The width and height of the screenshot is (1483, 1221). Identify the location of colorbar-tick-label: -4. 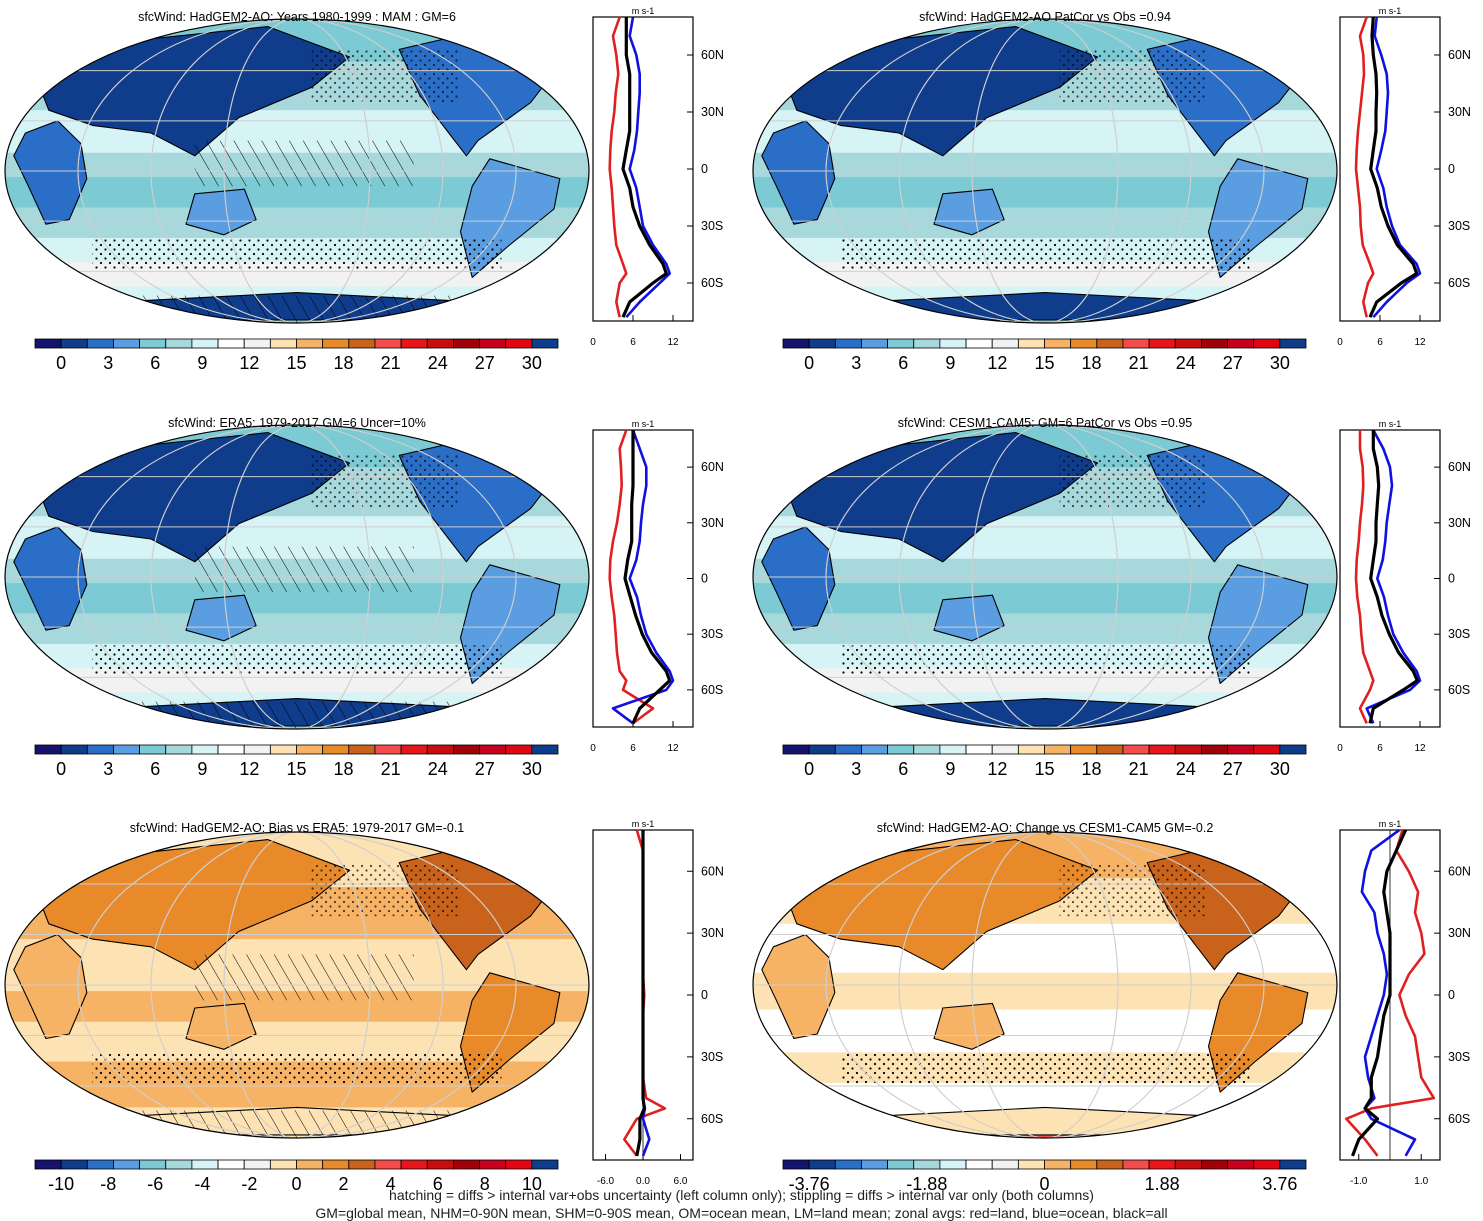
(202, 1184).